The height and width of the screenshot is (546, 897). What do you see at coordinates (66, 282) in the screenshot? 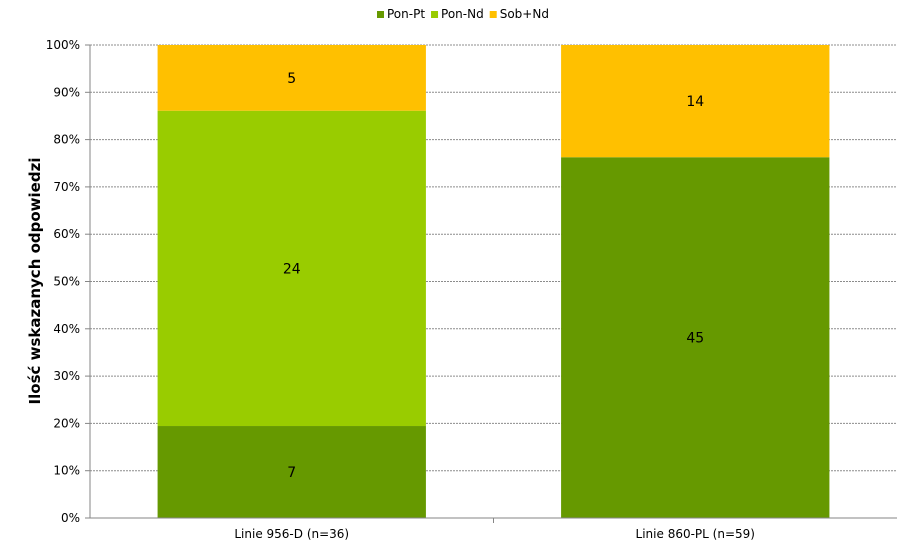
I see `y-tick-label: 50%` at bounding box center [66, 282].